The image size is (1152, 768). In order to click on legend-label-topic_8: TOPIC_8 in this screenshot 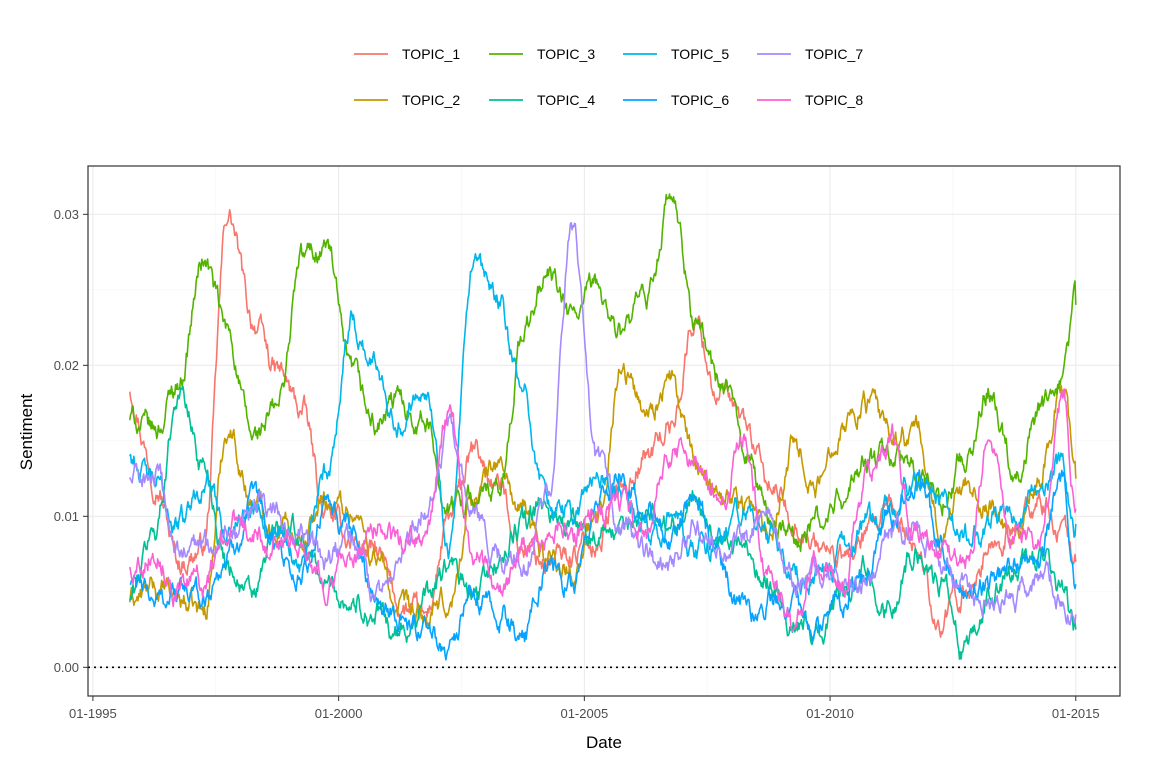, I will do `click(834, 100)`.